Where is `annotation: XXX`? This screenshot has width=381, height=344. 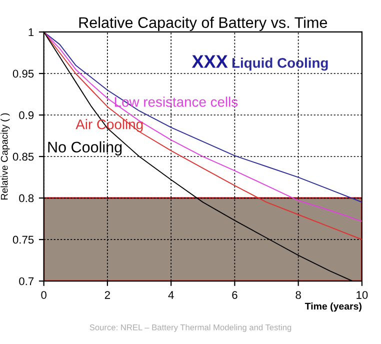
annotation: XXX is located at coordinates (210, 61).